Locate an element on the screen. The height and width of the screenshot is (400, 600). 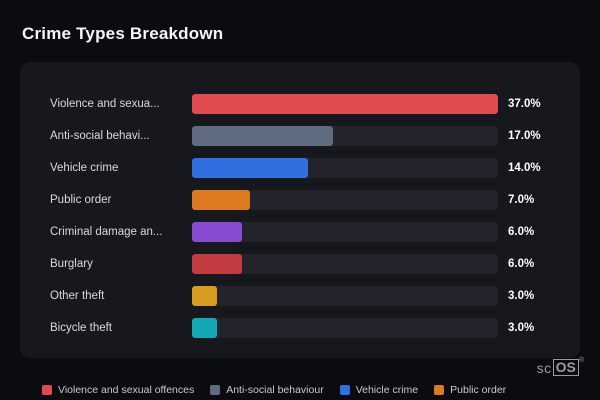
legend-item: Violence and sexual offences is located at coordinates (118, 390).